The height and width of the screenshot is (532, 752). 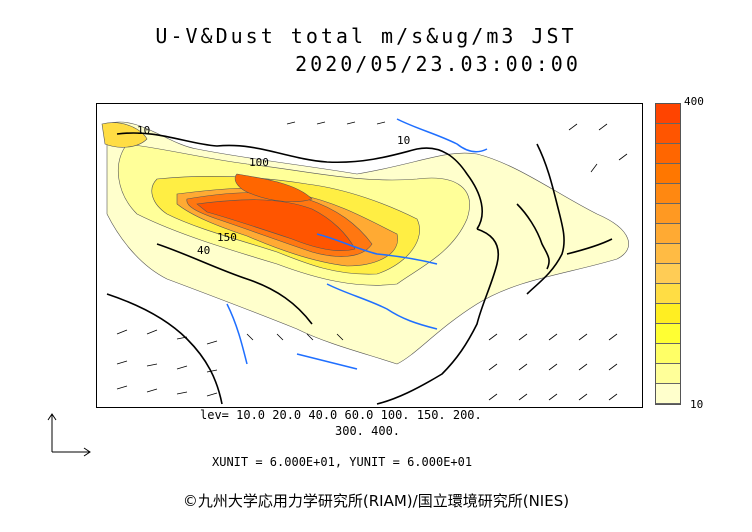 I want to click on dust-hotspot-northwest, so click(x=124, y=135).